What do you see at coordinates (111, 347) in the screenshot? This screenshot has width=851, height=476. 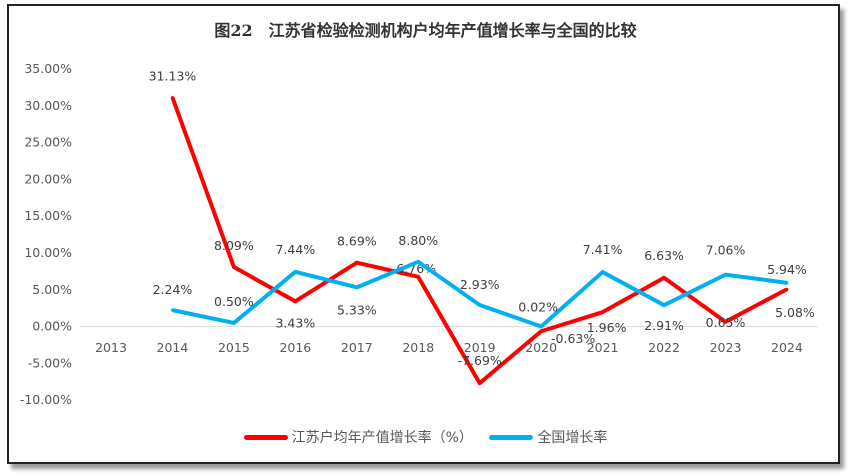 I see `x-tick-label: 2013` at bounding box center [111, 347].